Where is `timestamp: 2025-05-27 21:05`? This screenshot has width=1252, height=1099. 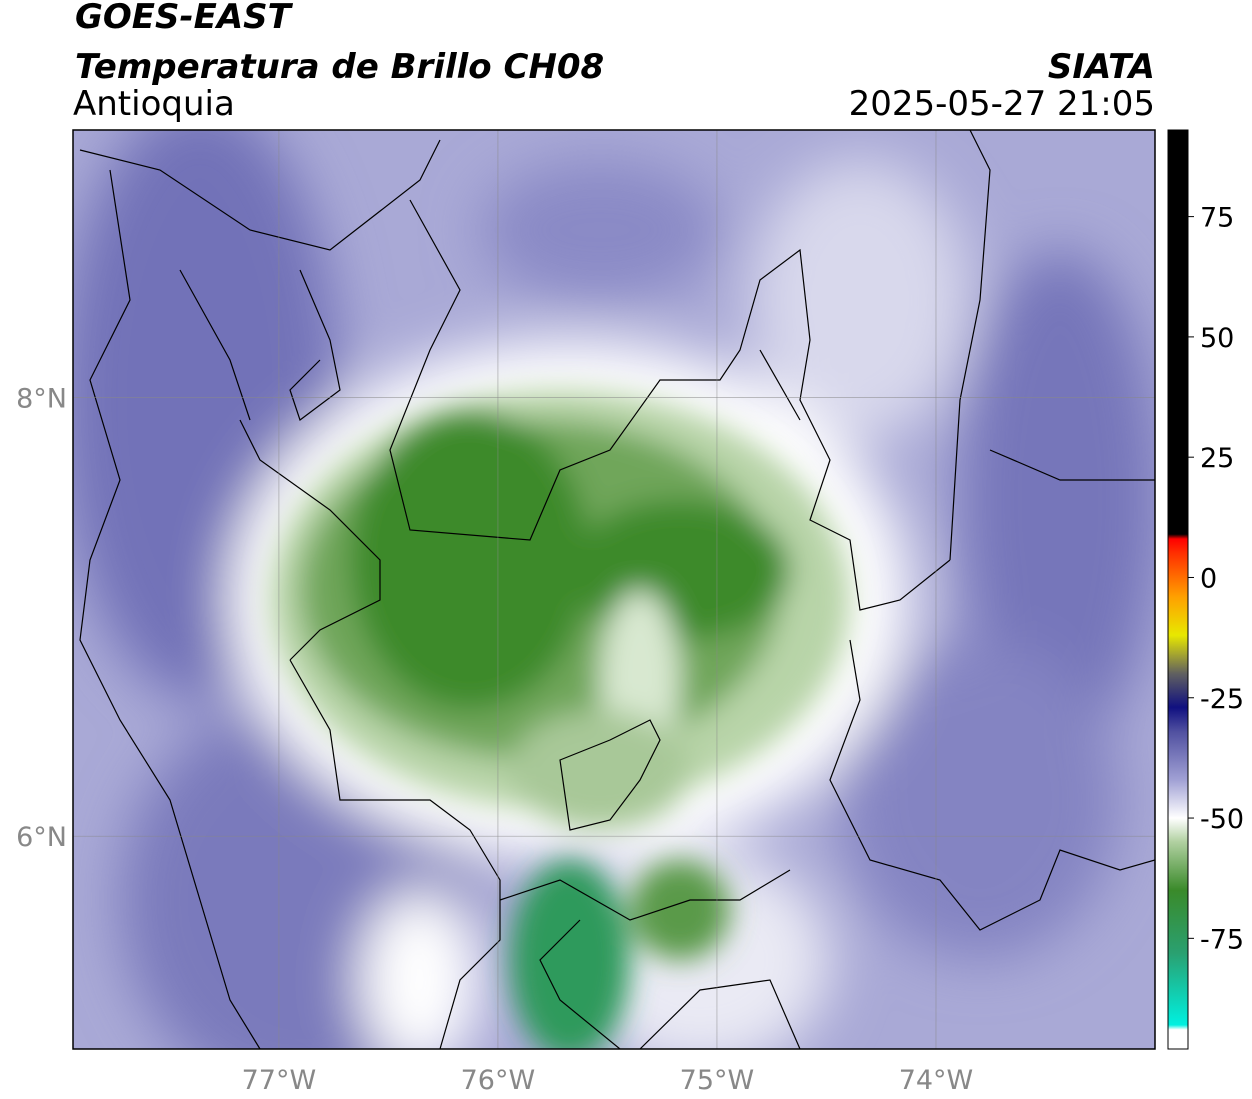 timestamp: 2025-05-27 21:05 is located at coordinates (1002, 104).